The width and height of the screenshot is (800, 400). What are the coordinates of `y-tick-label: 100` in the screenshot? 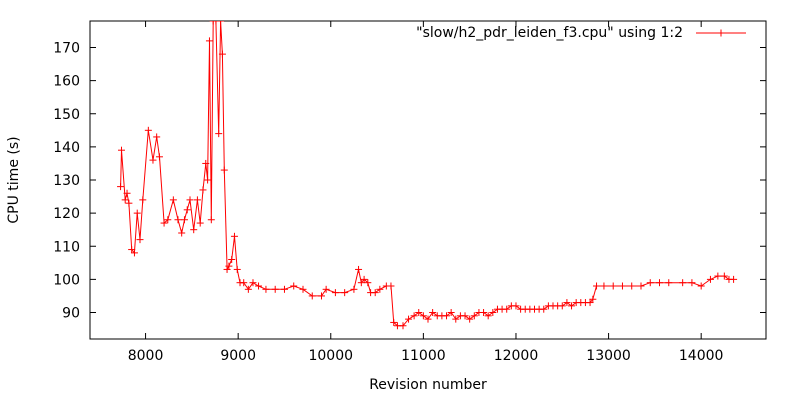 It's located at (66, 280).